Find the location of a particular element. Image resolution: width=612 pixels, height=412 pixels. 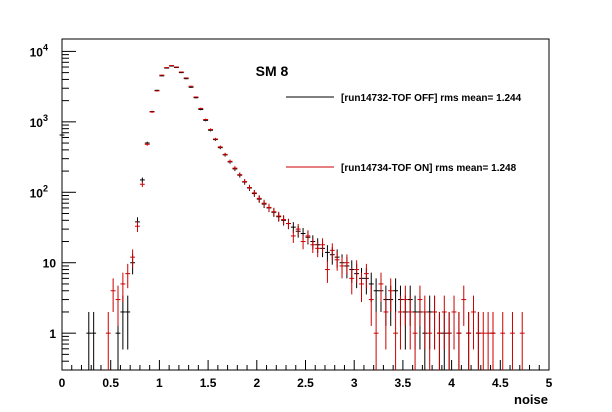

x-tick-label: 0.5 is located at coordinates (110, 383).